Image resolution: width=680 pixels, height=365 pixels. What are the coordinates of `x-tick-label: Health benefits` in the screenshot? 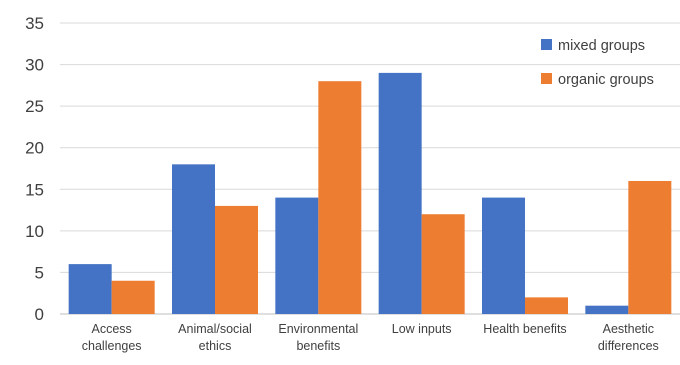 It's located at (524, 329).